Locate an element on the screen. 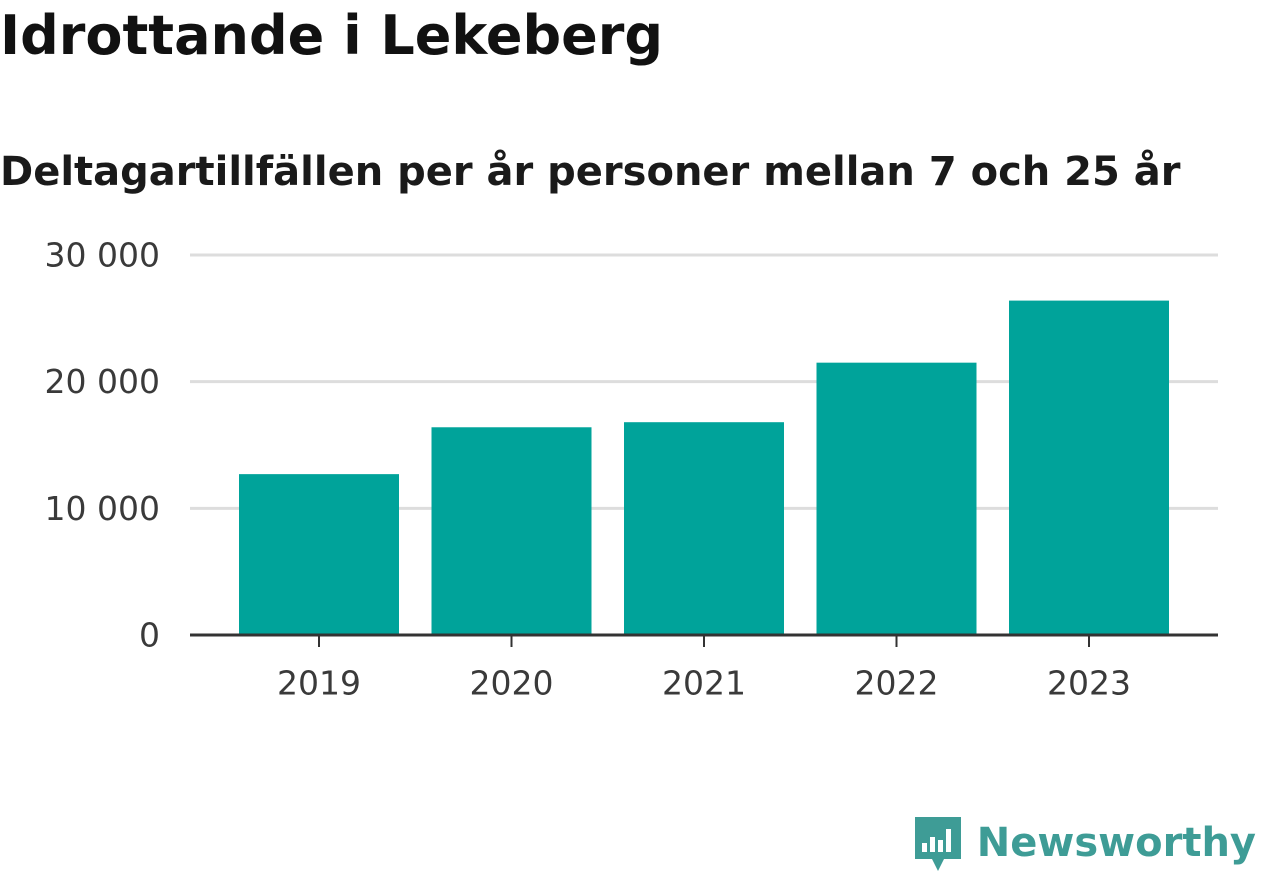  bar-2019 is located at coordinates (319, 554).